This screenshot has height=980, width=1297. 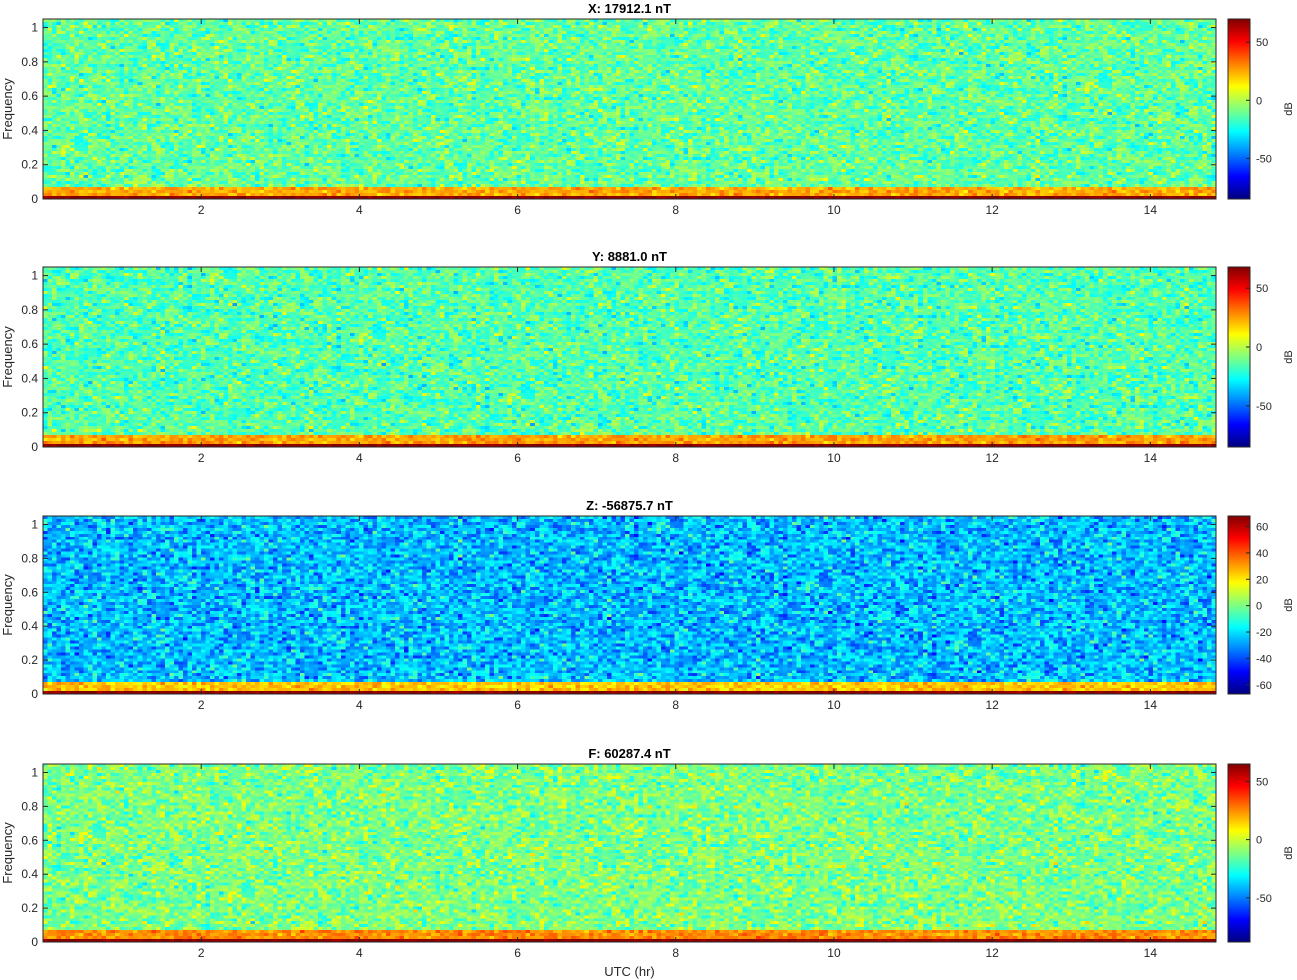 I want to click on panel-title: X: 17912.1 nT, so click(x=629, y=8).